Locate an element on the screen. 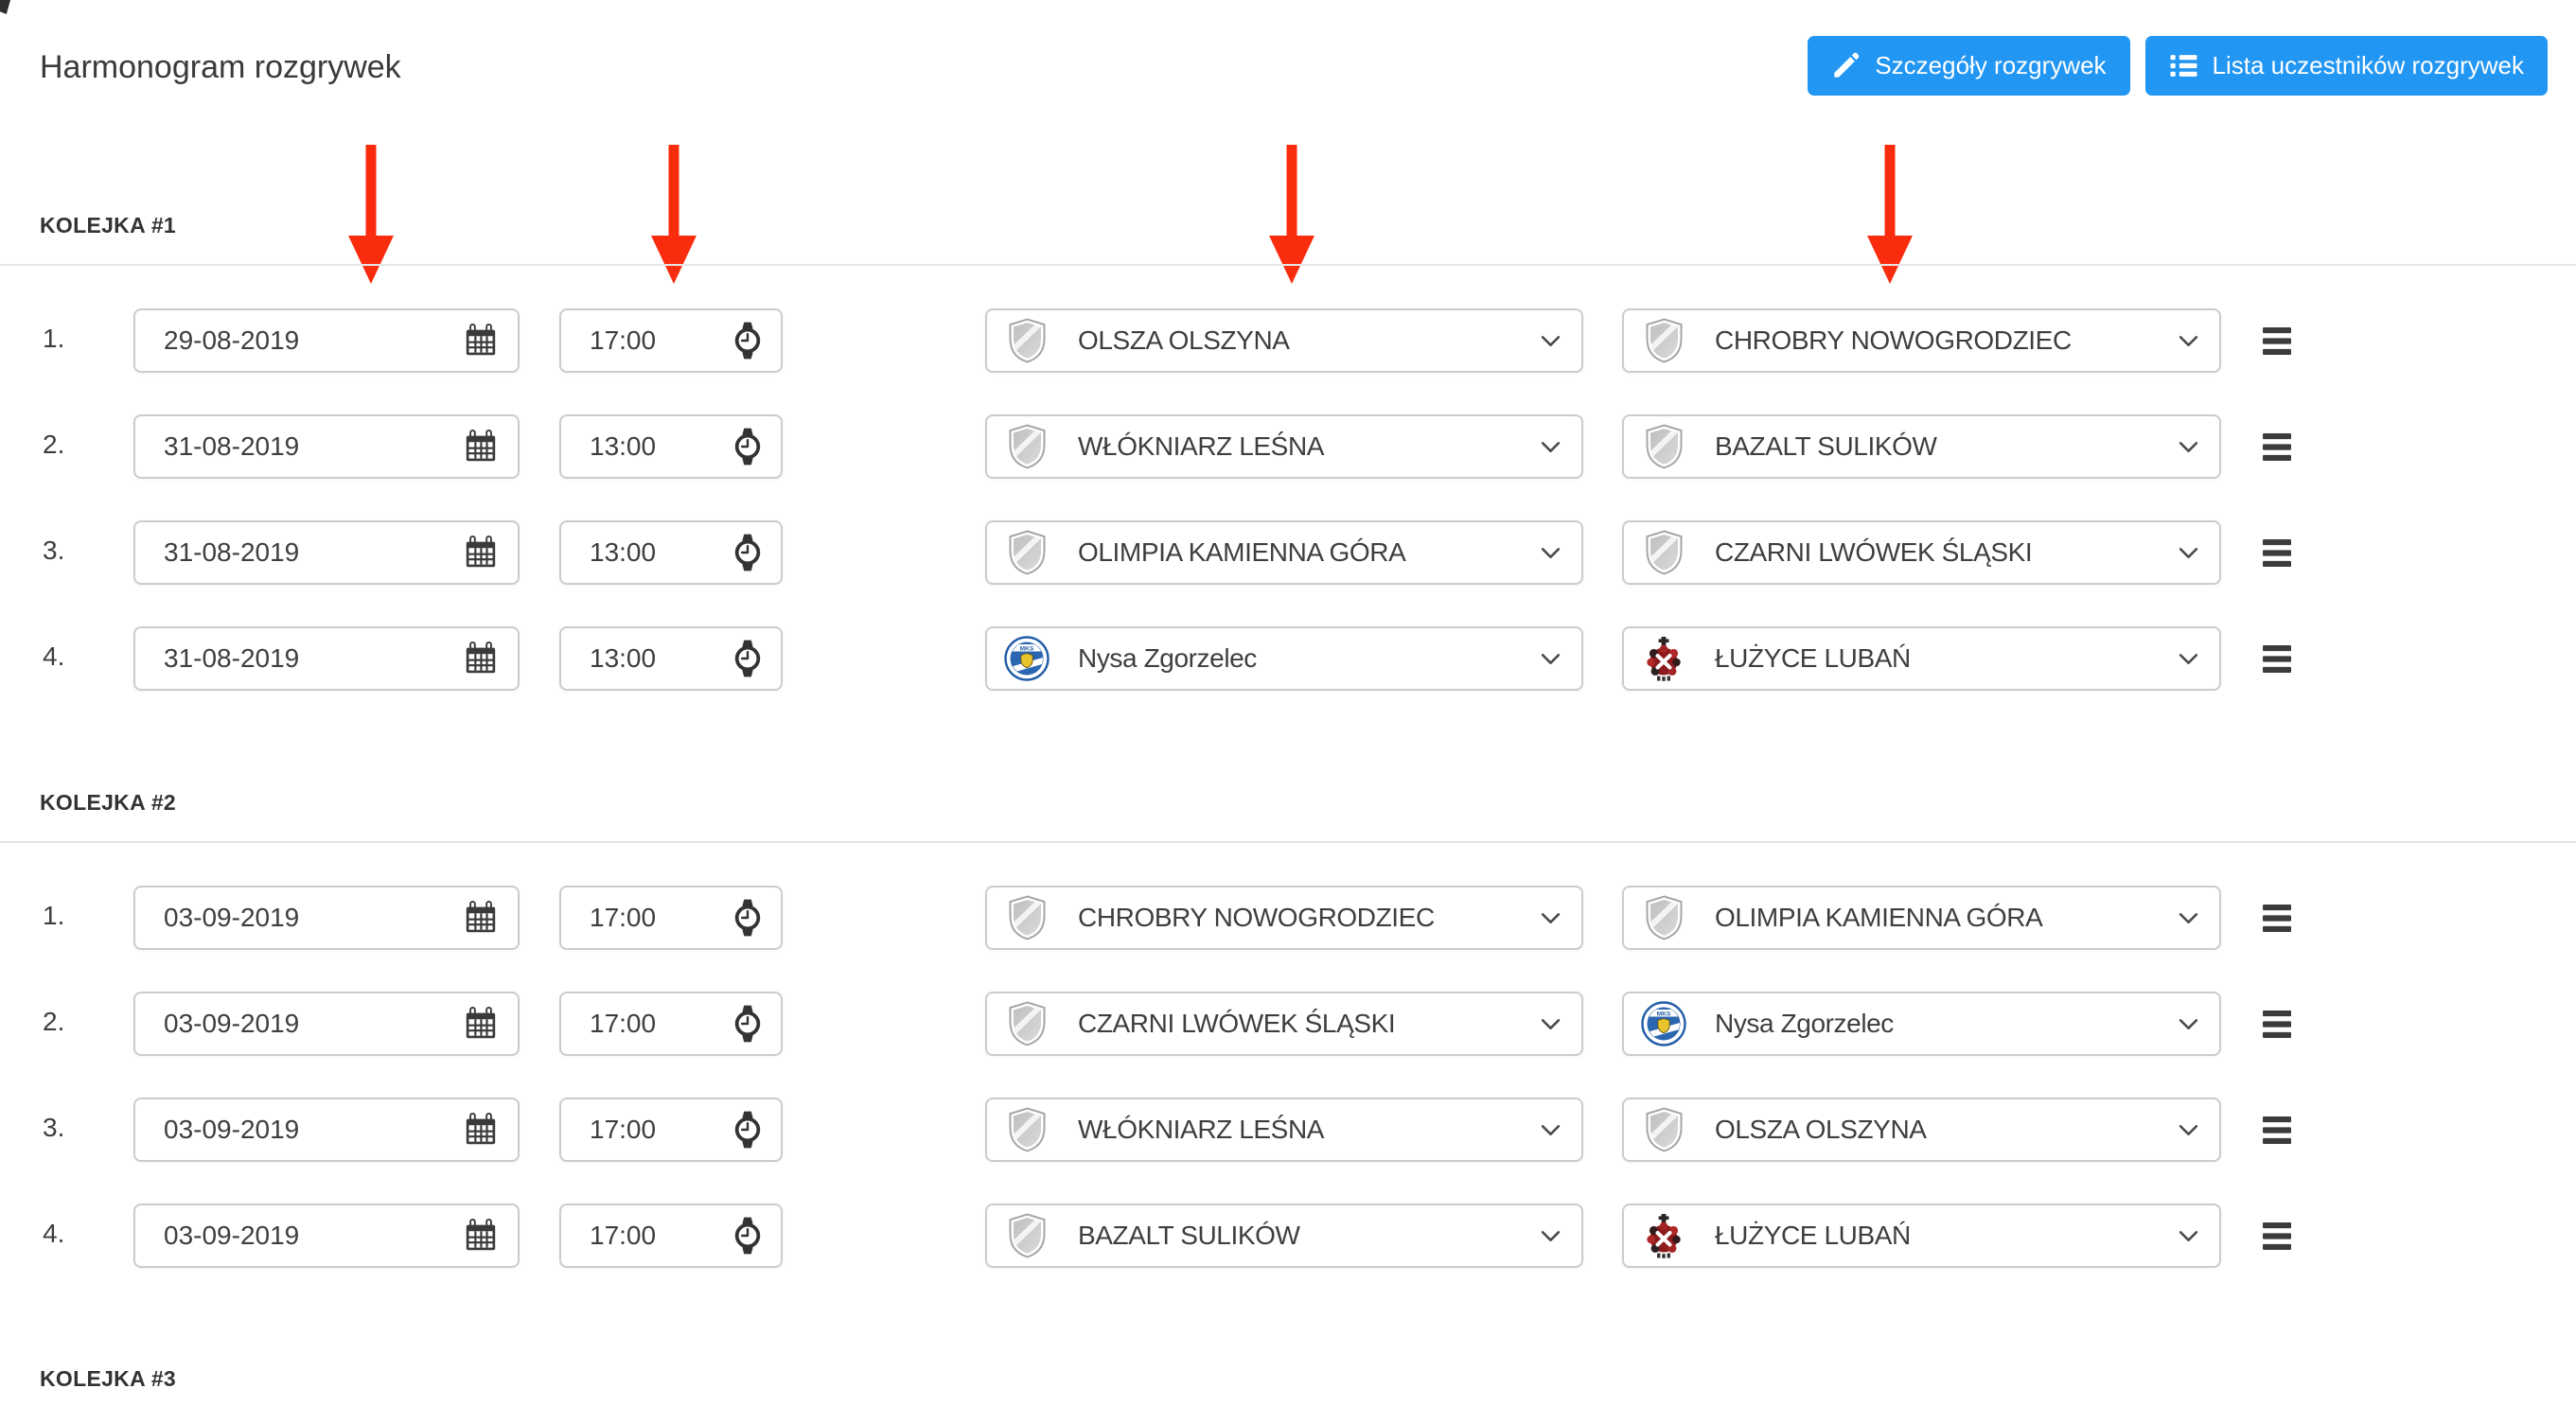 This screenshot has width=2576, height=1406. red-arrow-time-column is located at coordinates (674, 214).